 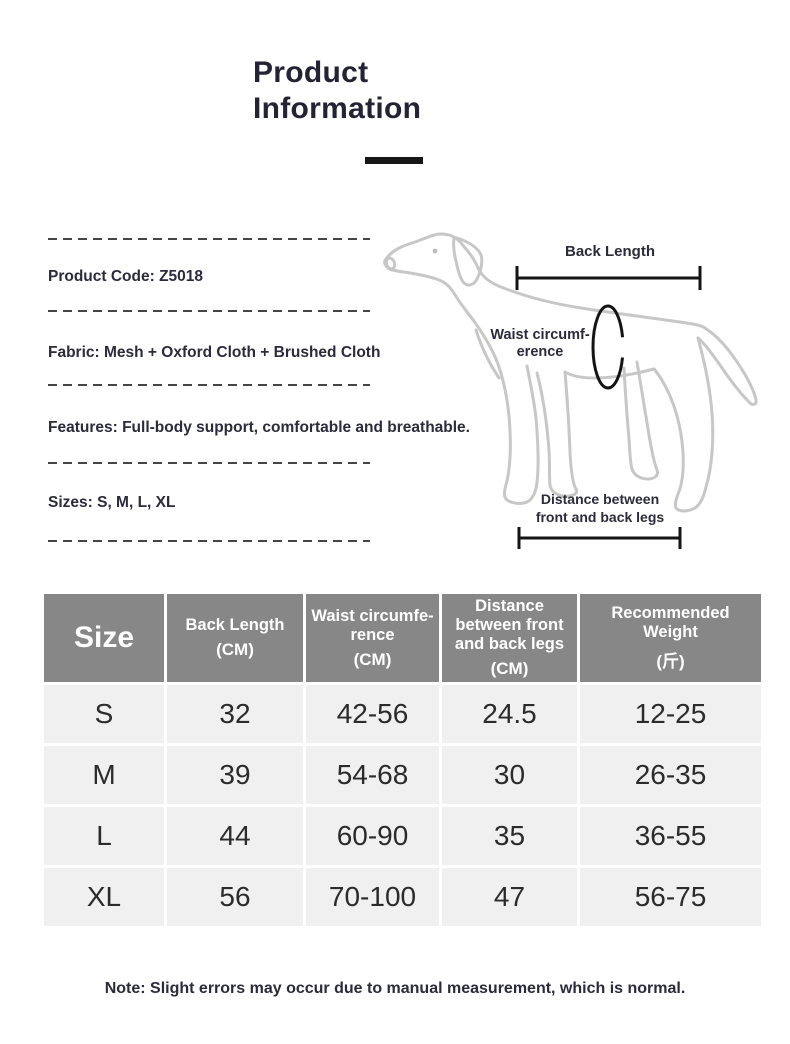 What do you see at coordinates (509, 897) in the screenshot?
I see `table-cell-legs: 47` at bounding box center [509, 897].